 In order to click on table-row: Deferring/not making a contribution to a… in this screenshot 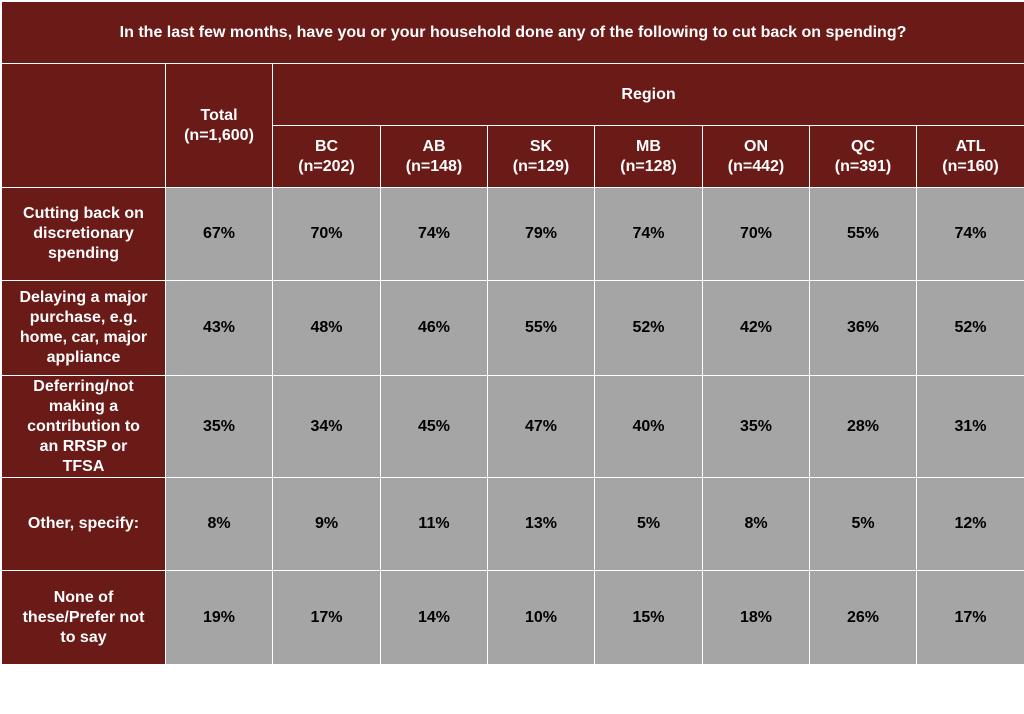, I will do `click(512, 426)`.